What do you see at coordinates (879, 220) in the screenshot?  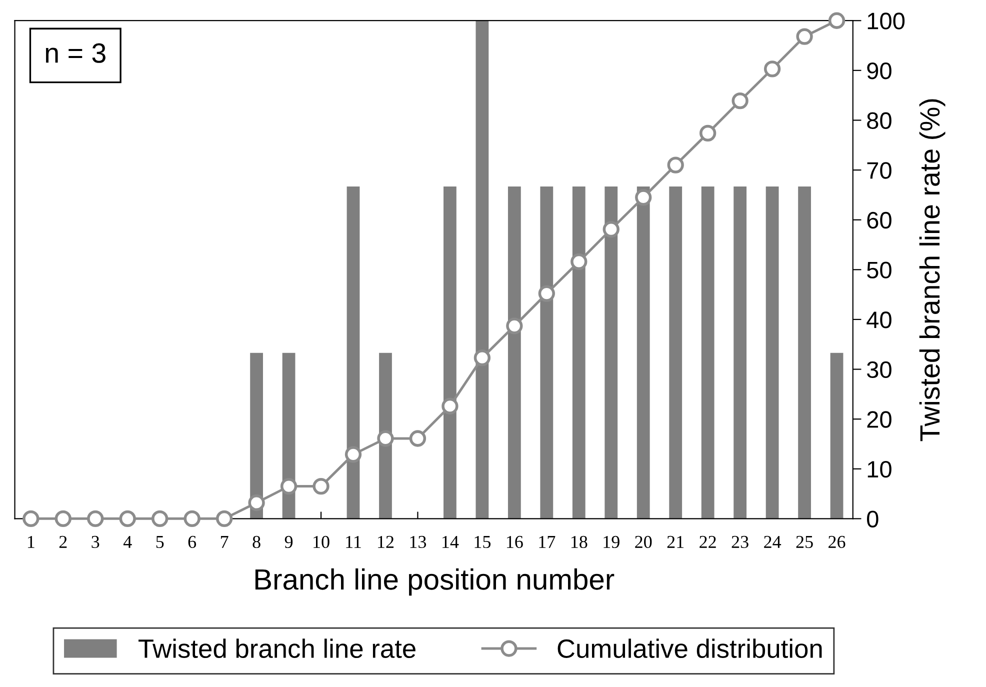 I see `y-tick-label: 60` at bounding box center [879, 220].